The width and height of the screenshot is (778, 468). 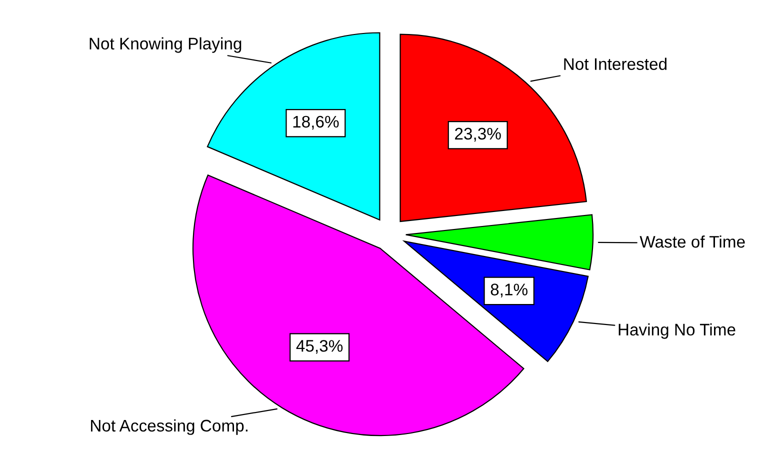 I want to click on slice-label: Having No Time, so click(x=677, y=331).